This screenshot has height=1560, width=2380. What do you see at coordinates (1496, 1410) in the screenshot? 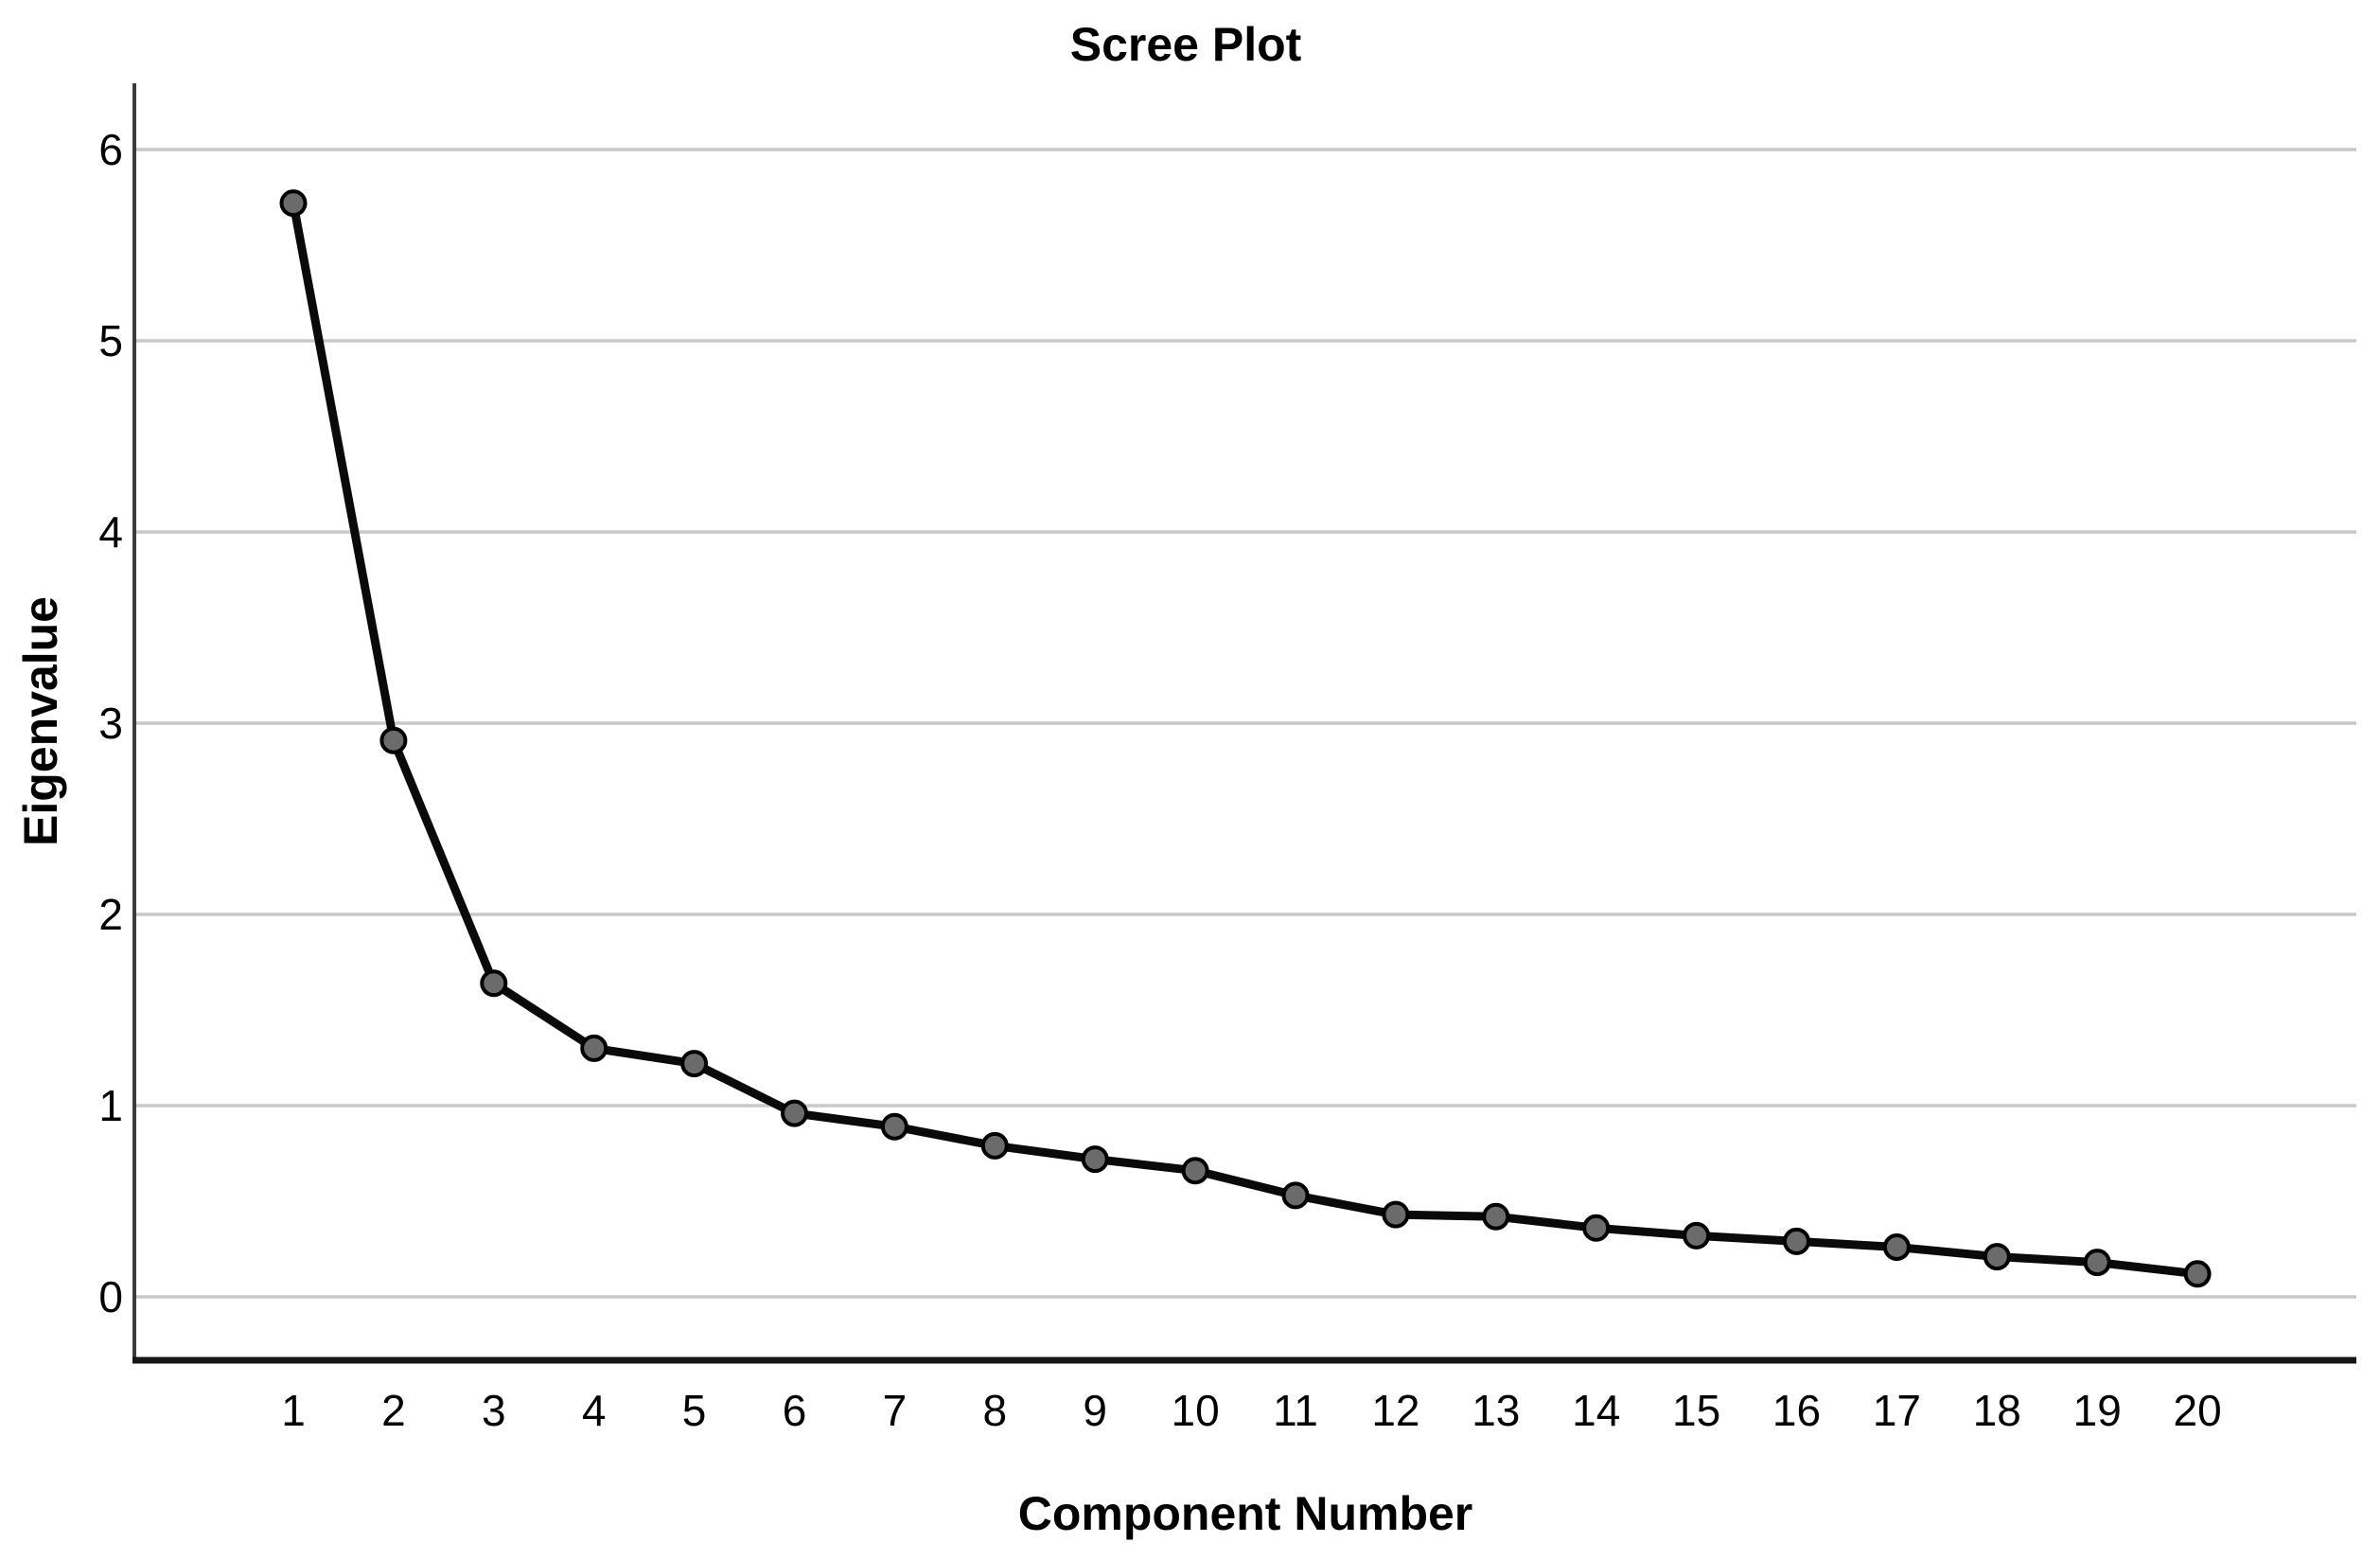
I see `x-tick-label-13: 13` at bounding box center [1496, 1410].